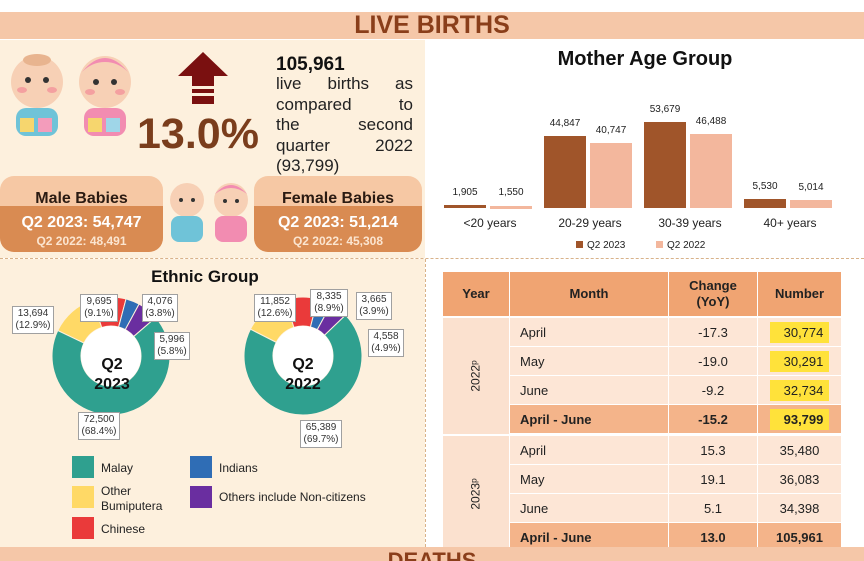 The image size is (864, 561). Describe the element at coordinates (112, 374) in the screenshot. I see `donut-2023-center: Q2 2023` at that location.